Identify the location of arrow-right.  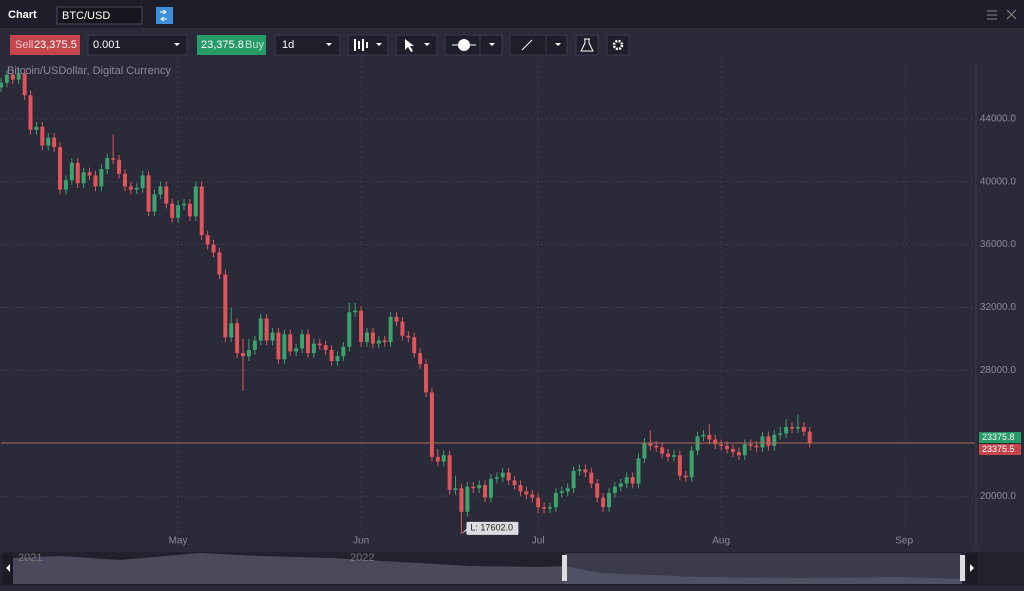
(972, 568).